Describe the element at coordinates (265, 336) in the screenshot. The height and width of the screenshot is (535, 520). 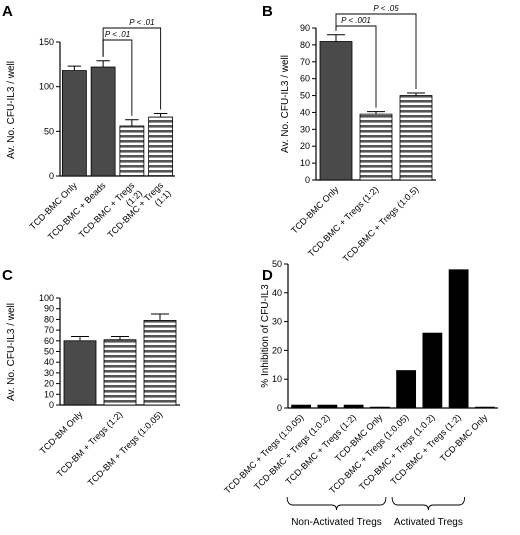
I see `y-axis-label: % Inhibition of CFU-IL3` at that location.